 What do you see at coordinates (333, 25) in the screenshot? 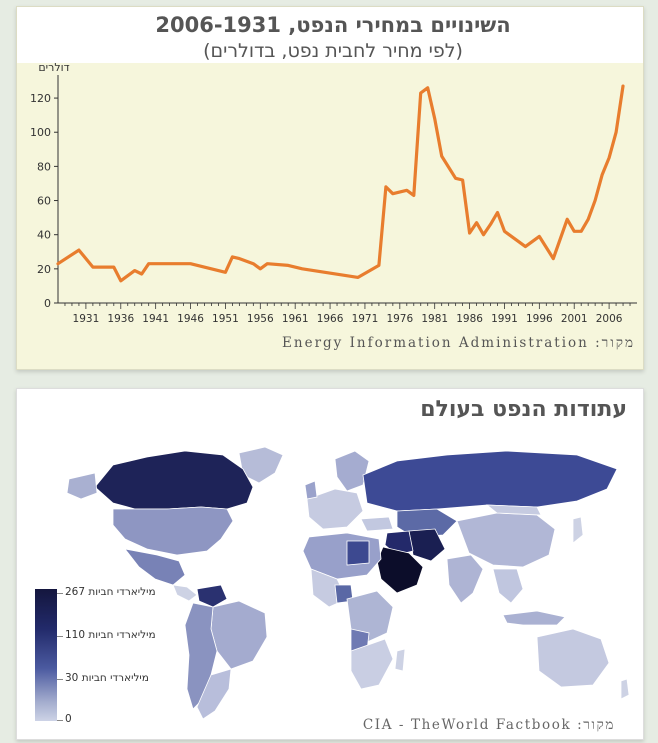
I see `chart-title: השינויים במחירי הנפט, 2006-1931` at bounding box center [333, 25].